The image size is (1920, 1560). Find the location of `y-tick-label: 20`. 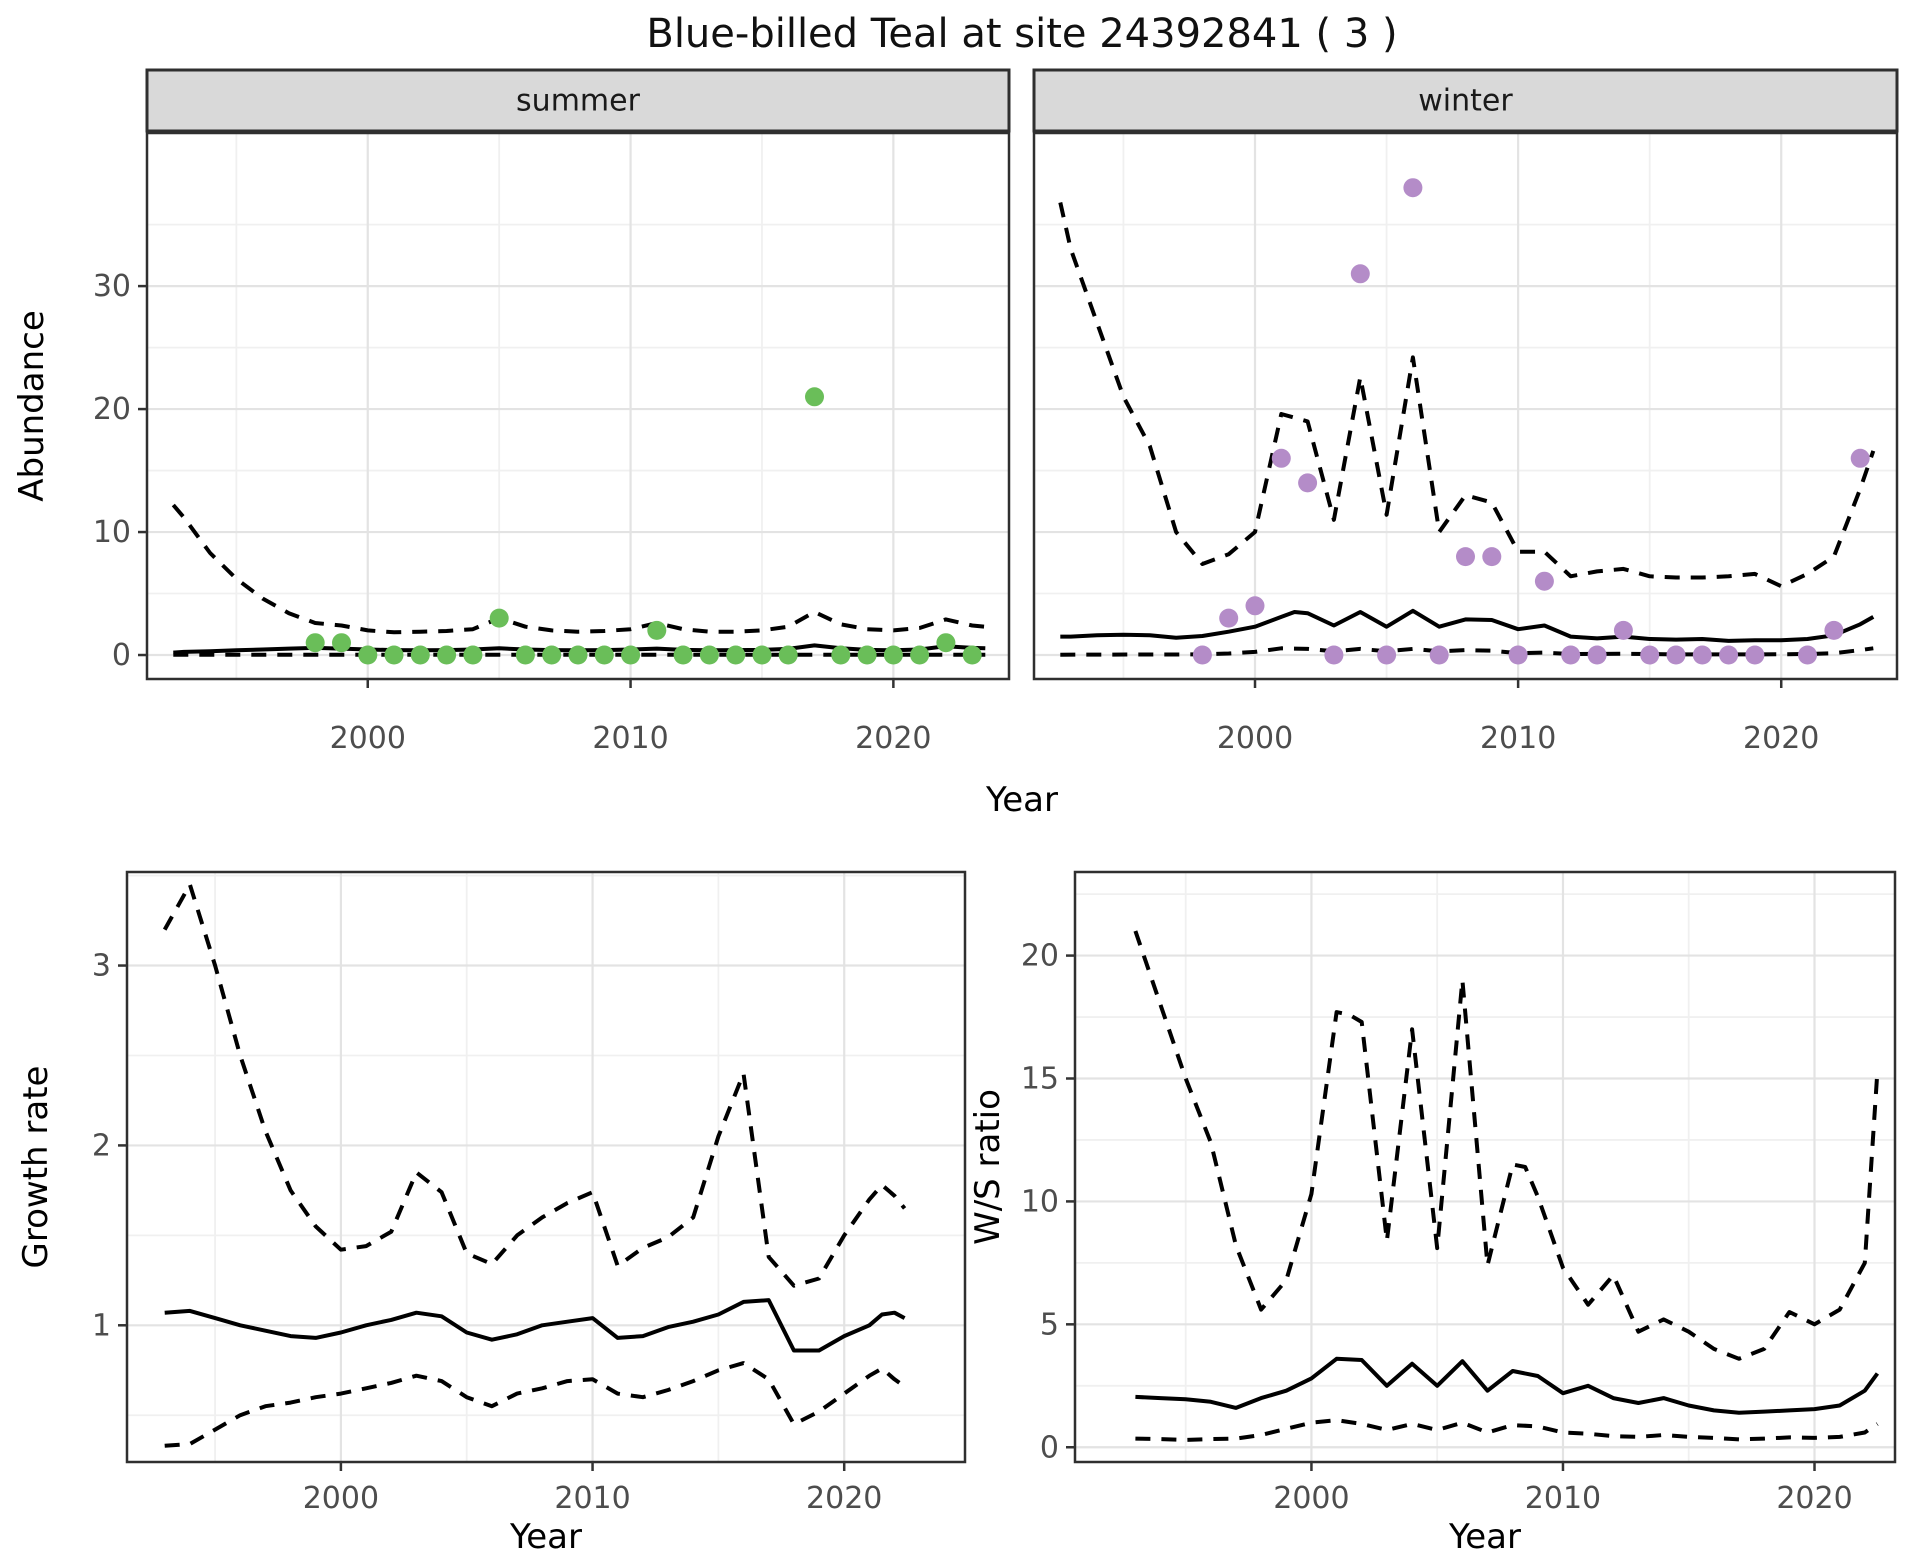

y-tick-label: 20 is located at coordinates (112, 409).